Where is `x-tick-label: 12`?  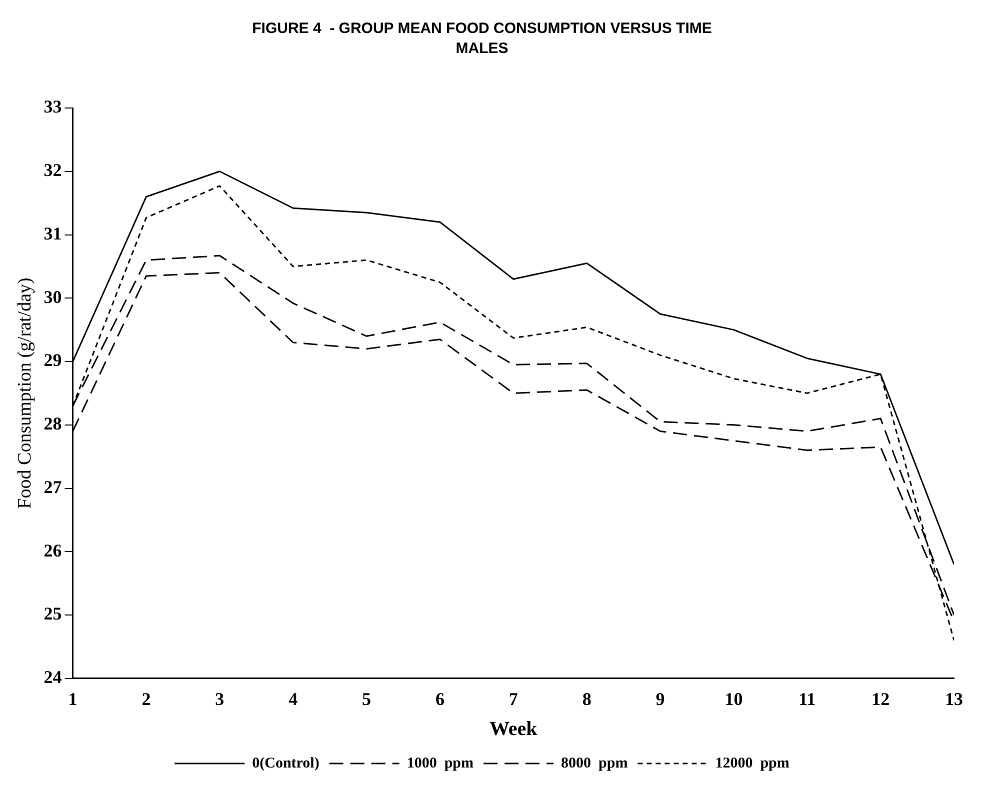
x-tick-label: 12 is located at coordinates (881, 698).